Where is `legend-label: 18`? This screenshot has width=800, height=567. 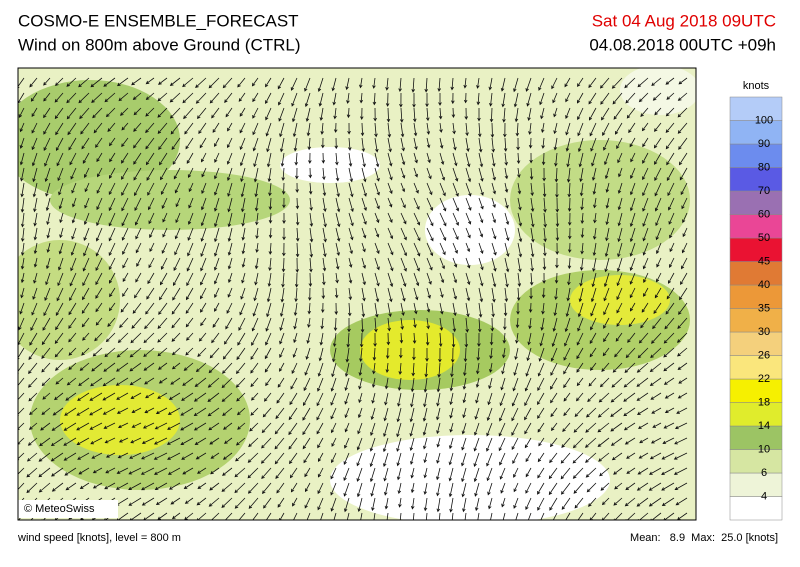
legend-label: 18 is located at coordinates (764, 402).